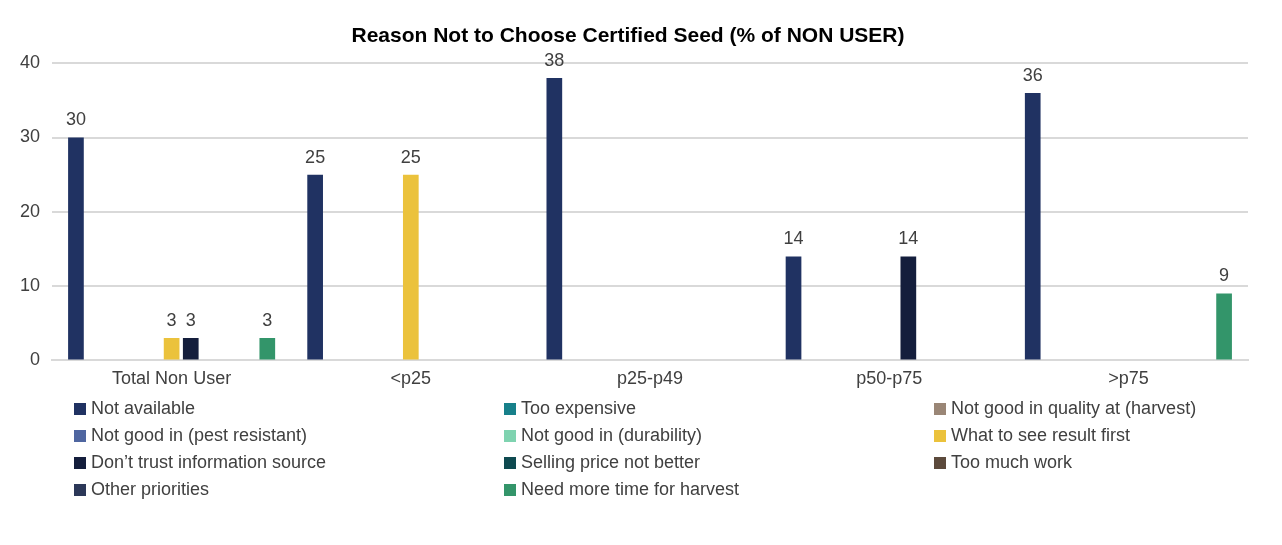 The image size is (1282, 545). I want to click on data-label: 9, so click(1224, 275).